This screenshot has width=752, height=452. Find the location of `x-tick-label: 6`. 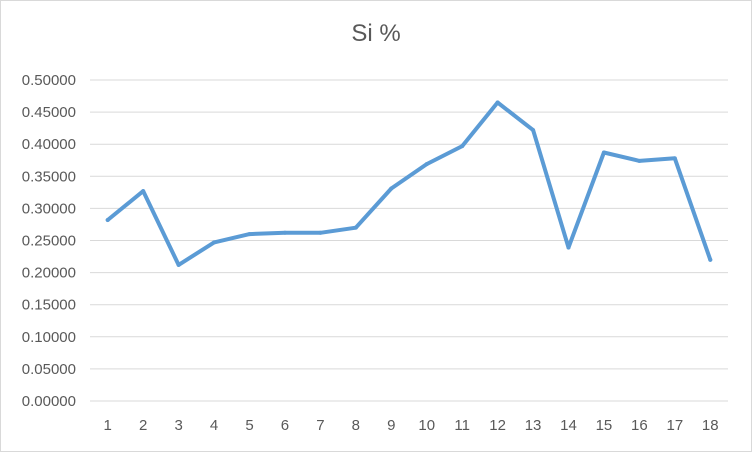

x-tick-label: 6 is located at coordinates (285, 425).